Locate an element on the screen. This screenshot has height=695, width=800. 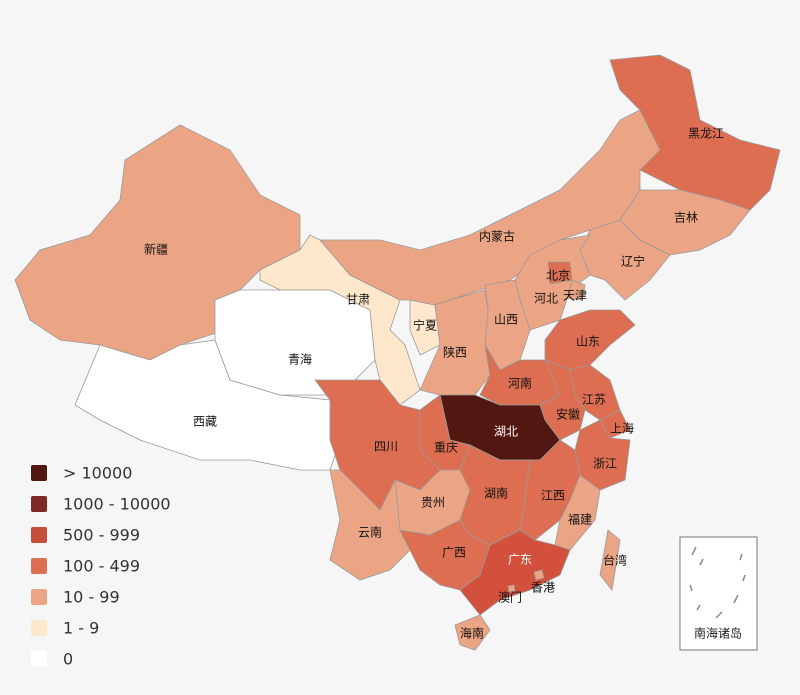
province-label: 广东 is located at coordinates (520, 560).